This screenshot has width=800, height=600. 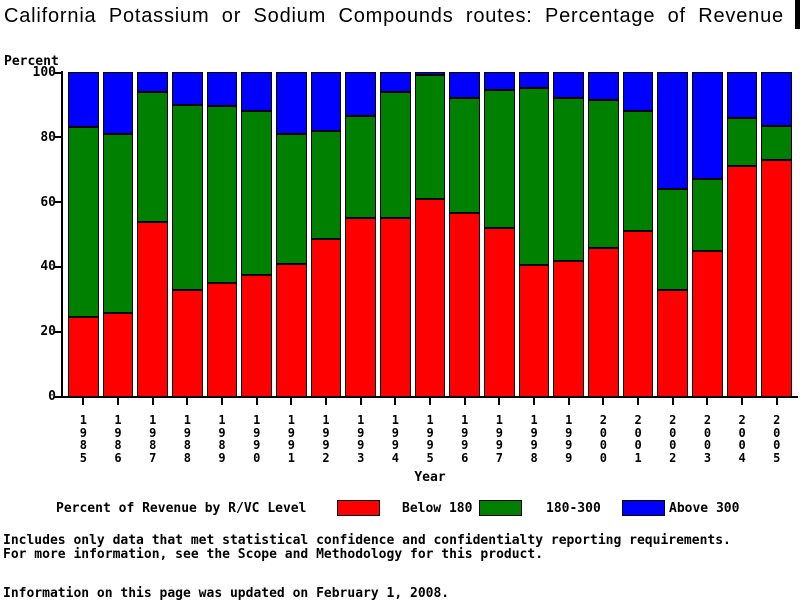 I want to click on x-tick-1990, so click(x=256, y=401).